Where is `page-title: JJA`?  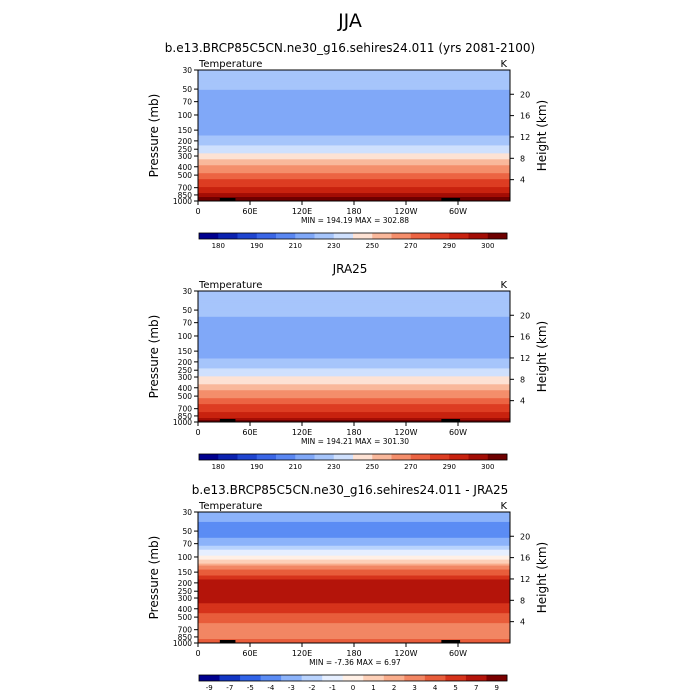
page-title: JJA is located at coordinates (350, 21).